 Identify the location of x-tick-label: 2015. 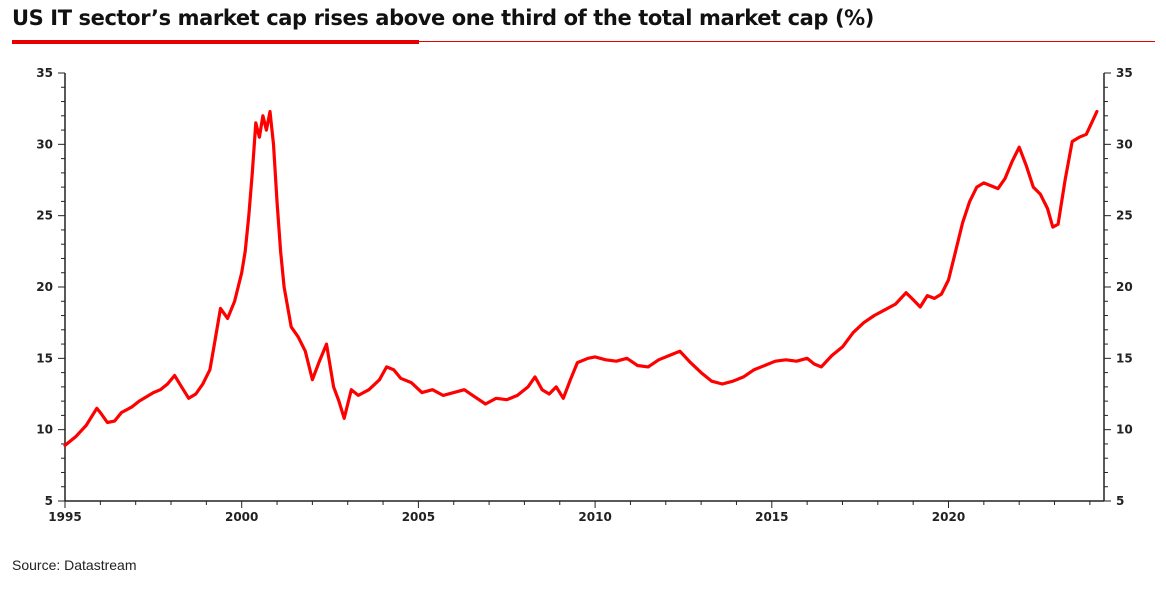
(771, 517).